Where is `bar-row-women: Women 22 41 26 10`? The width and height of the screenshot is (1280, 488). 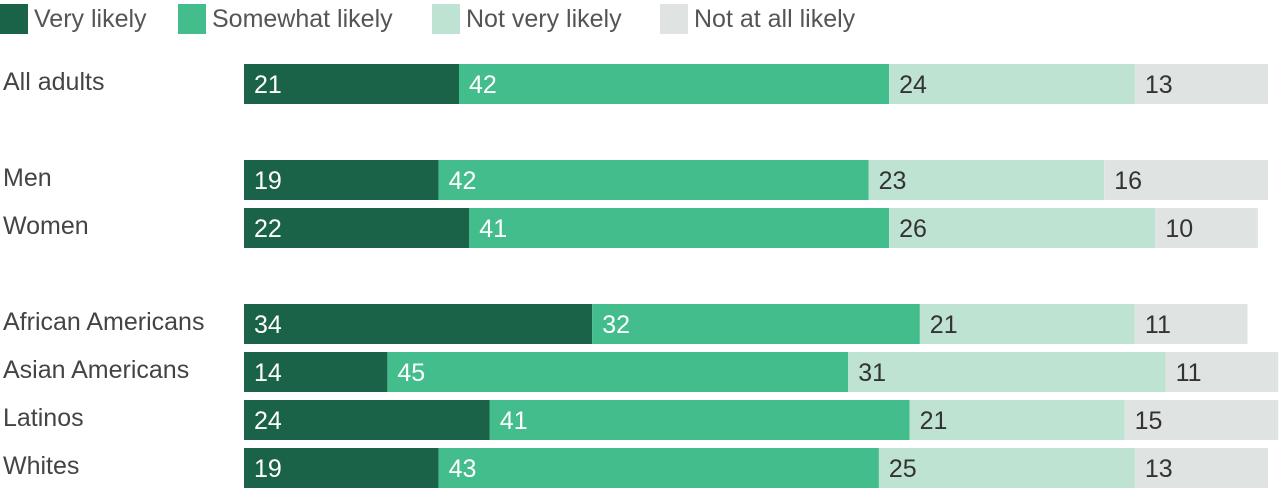 bar-row-women: Women 22 41 26 10 is located at coordinates (630, 228).